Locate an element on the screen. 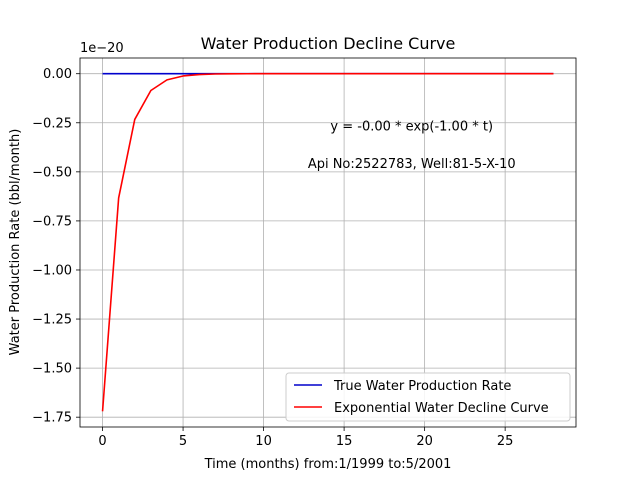  x-tick-label: 5 is located at coordinates (183, 441).